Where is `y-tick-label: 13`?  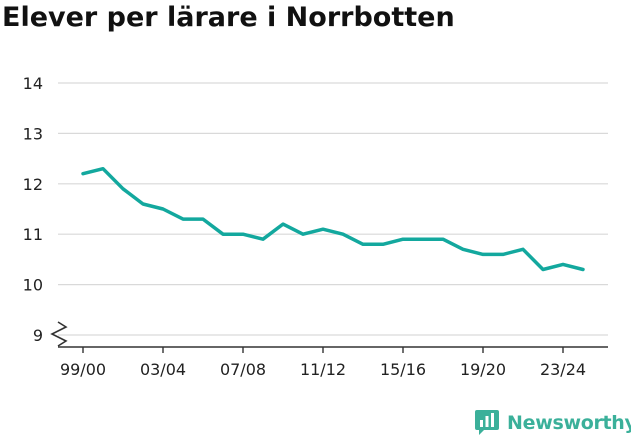
y-tick-label: 13 is located at coordinates (33, 133).